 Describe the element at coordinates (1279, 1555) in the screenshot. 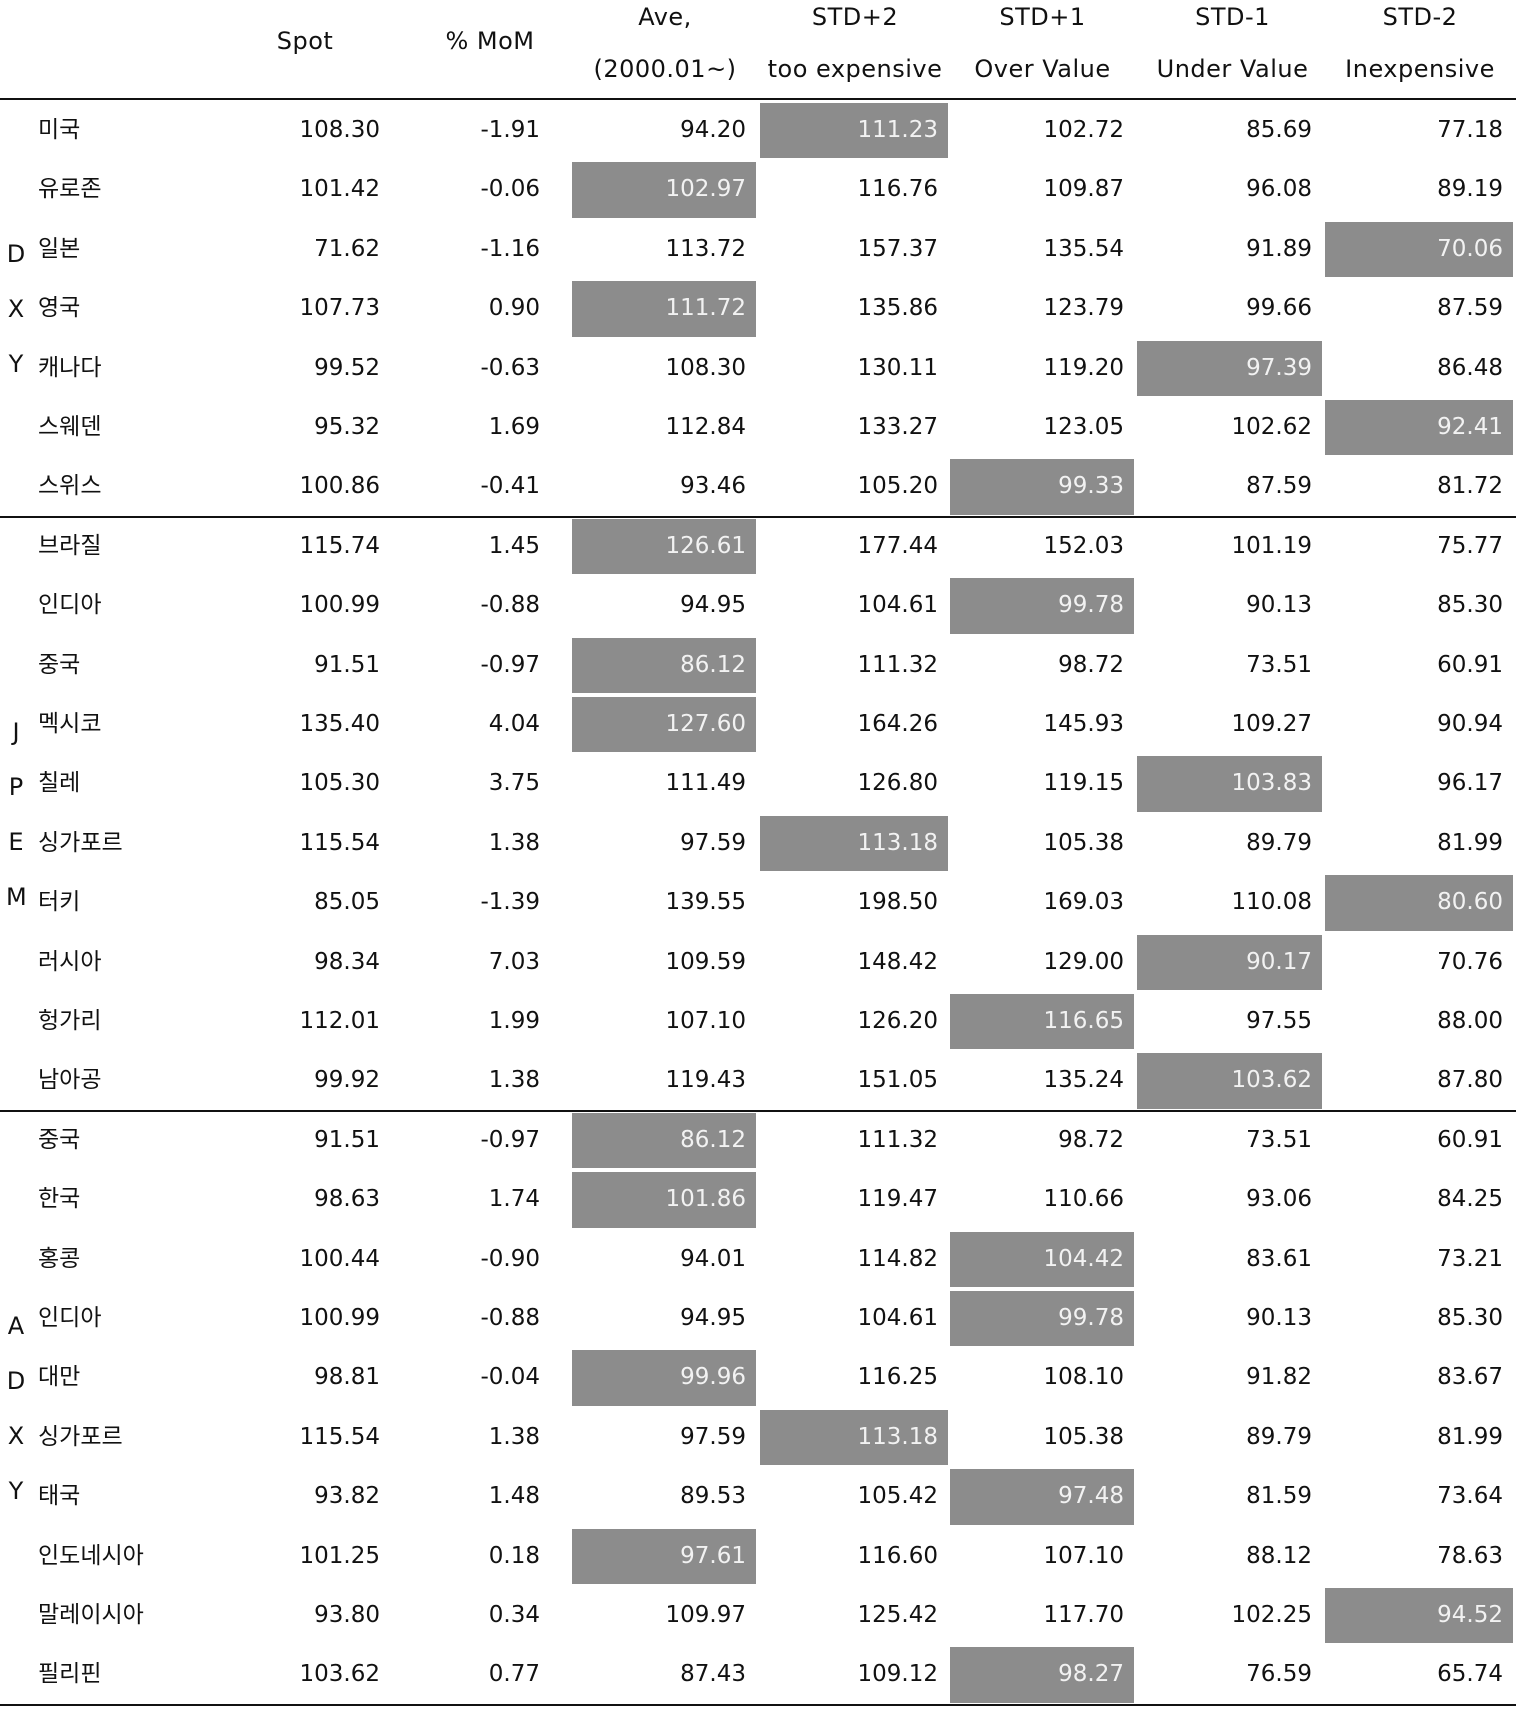

I see `value-cell: 88.12` at that location.